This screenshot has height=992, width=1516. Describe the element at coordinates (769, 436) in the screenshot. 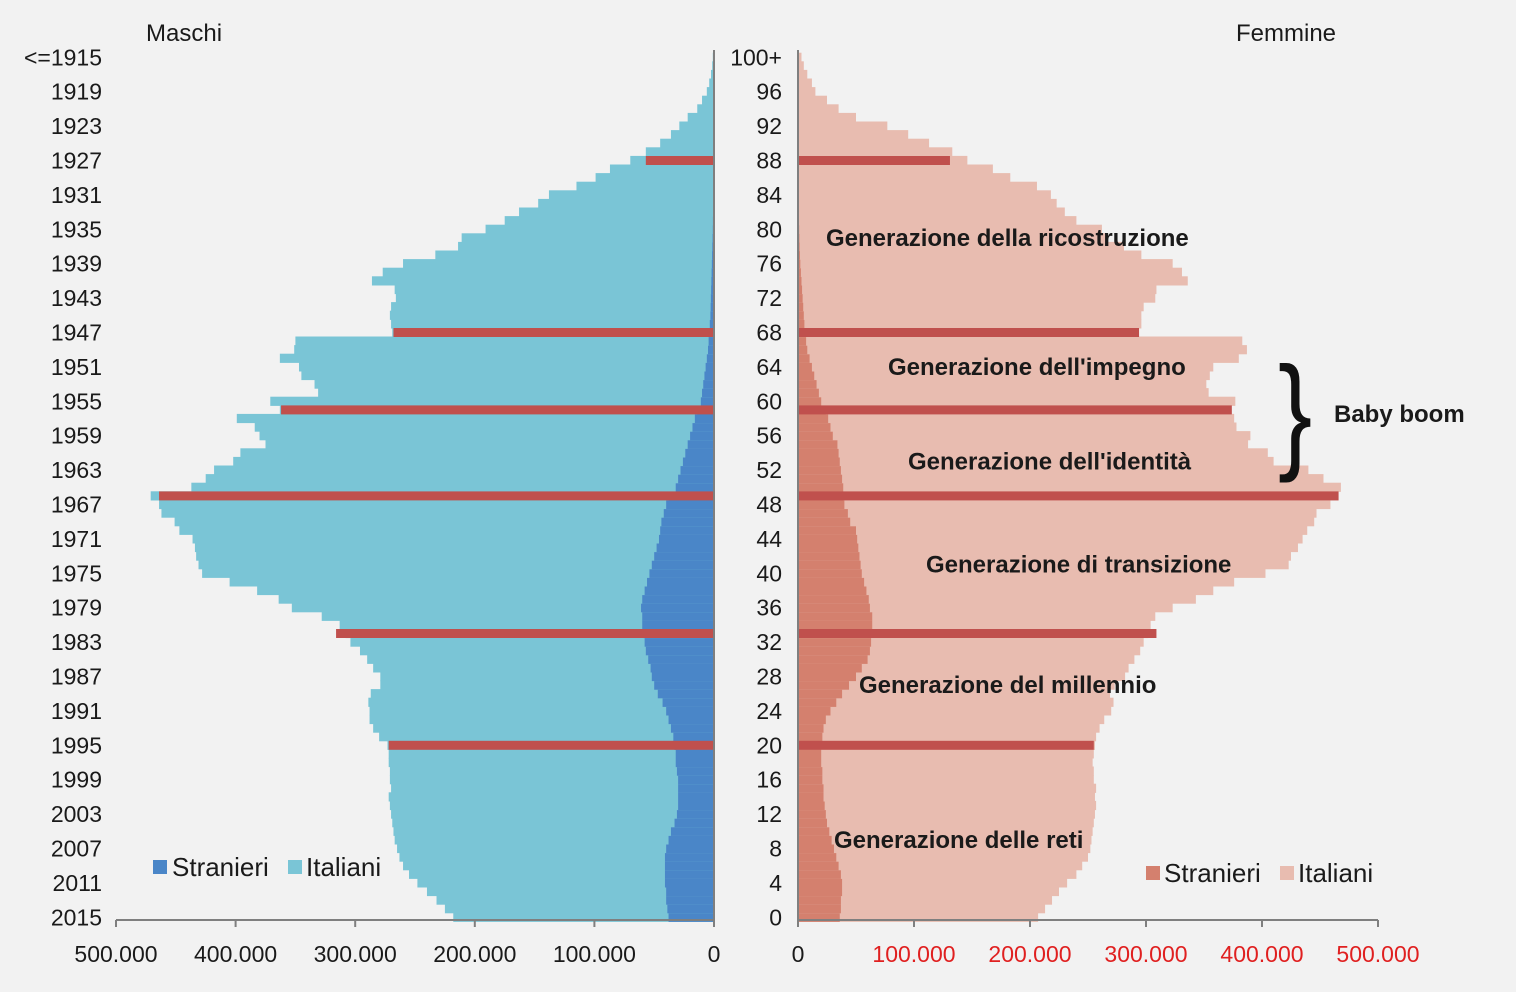

I see `female-y-tick-label: 56` at that location.